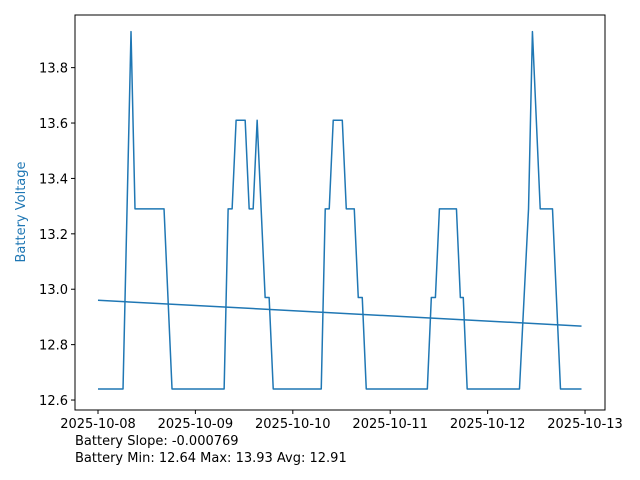 The height and width of the screenshot is (480, 640). I want to click on y-tick-label: 13.0, so click(53, 290).